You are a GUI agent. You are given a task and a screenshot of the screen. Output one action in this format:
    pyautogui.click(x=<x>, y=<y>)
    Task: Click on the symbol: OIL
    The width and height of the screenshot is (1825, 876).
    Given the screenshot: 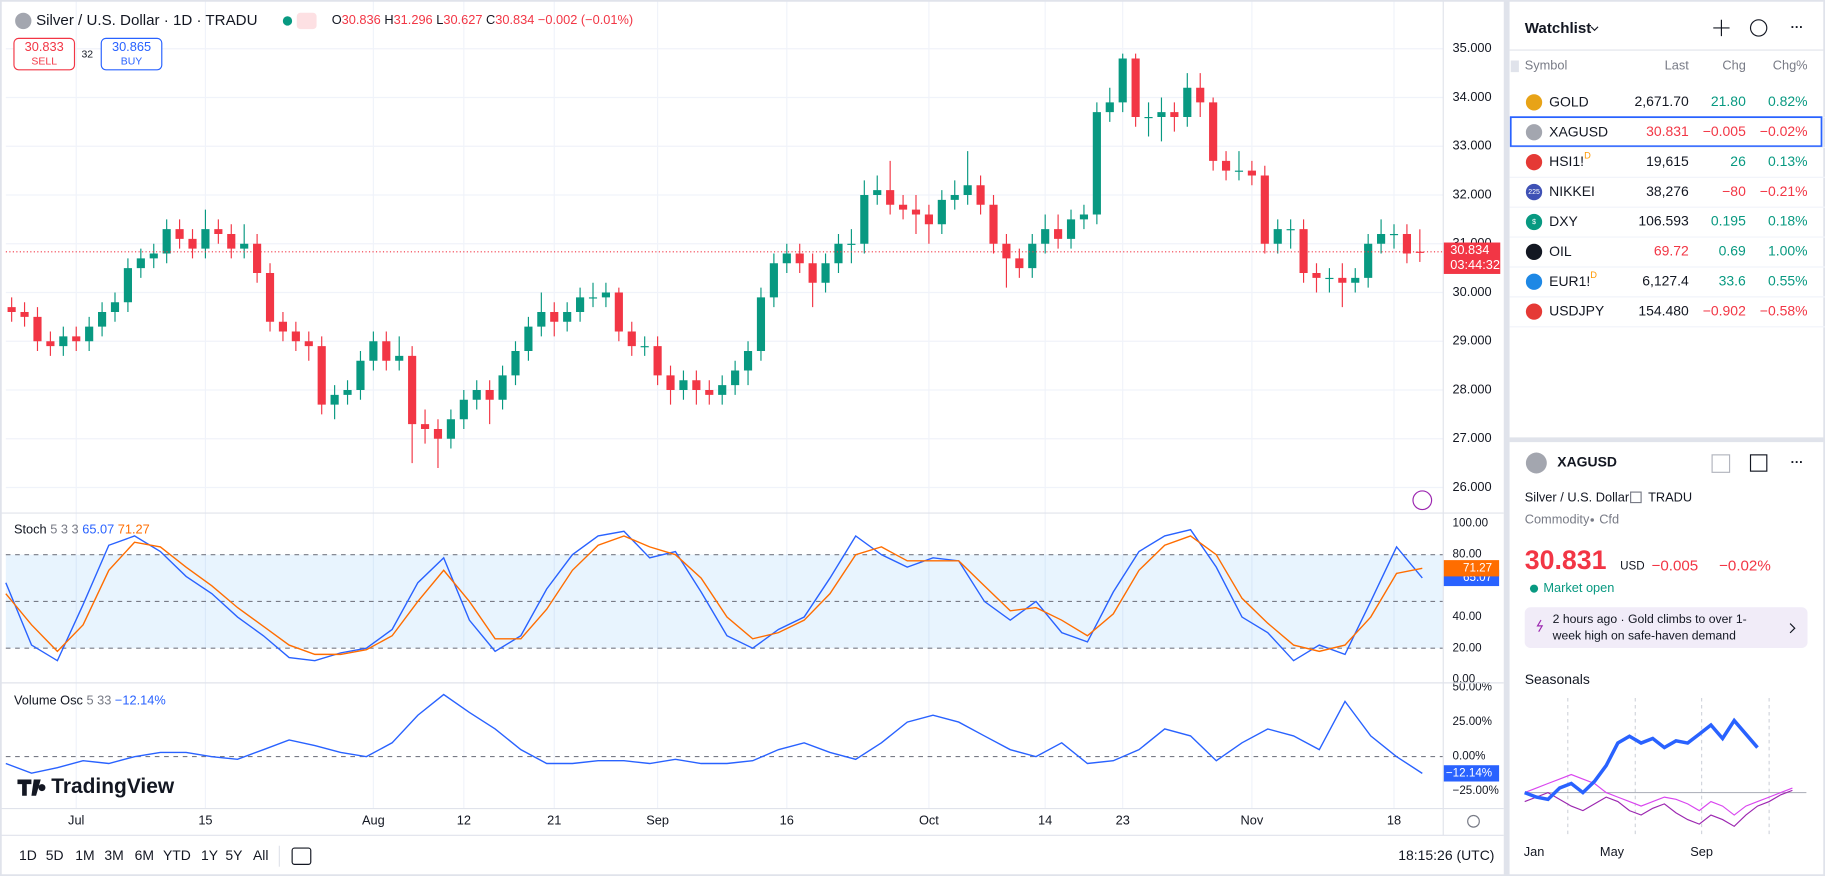 What is the action you would take?
    pyautogui.click(x=1560, y=251)
    